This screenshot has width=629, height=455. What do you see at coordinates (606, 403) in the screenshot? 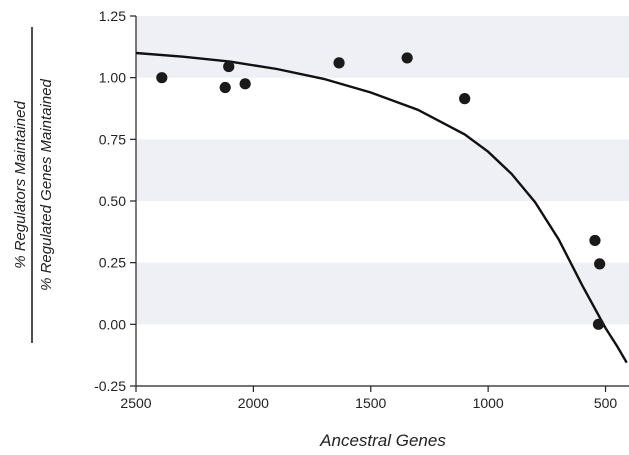
I see `x-tick-label: 500` at bounding box center [606, 403].